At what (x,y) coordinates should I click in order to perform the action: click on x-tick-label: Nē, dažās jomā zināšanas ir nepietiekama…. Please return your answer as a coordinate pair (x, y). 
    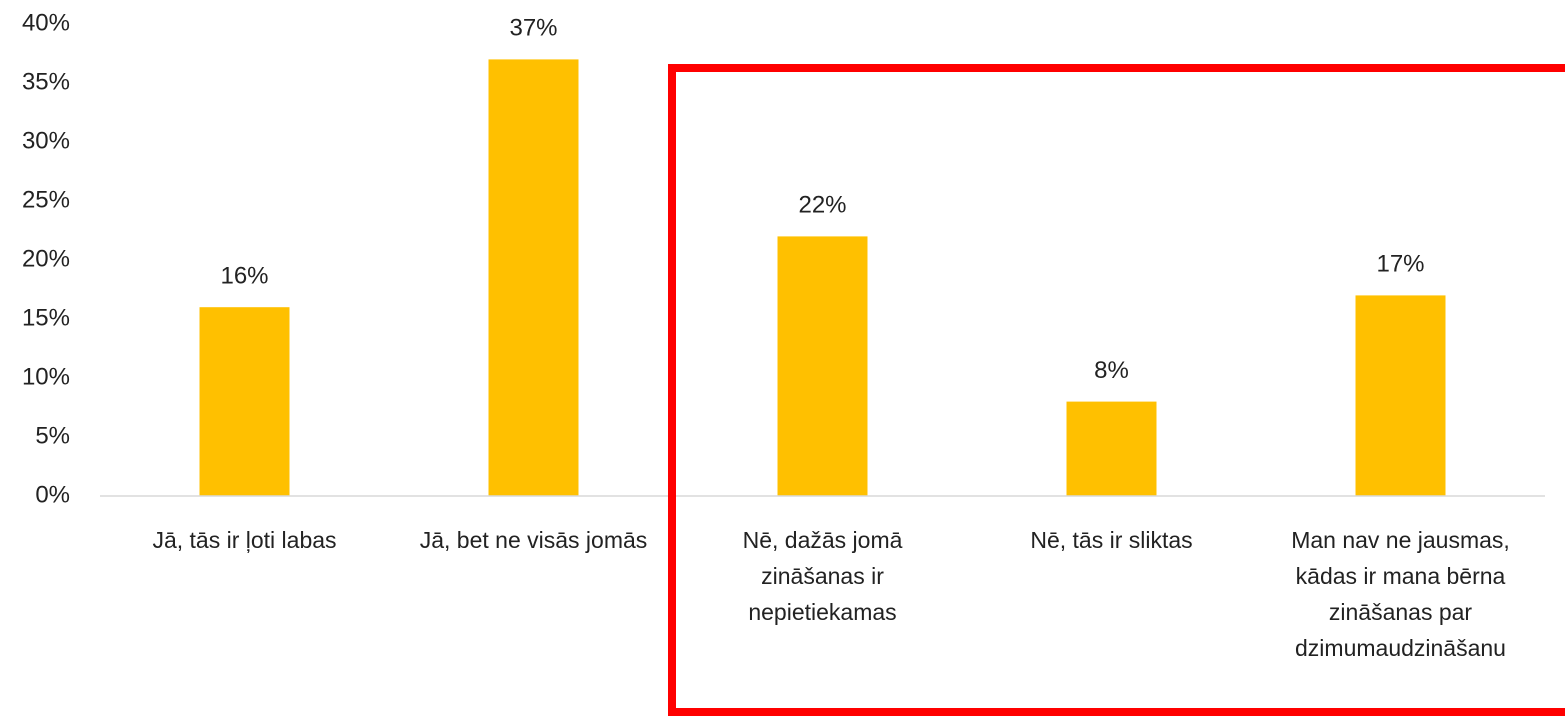
    Looking at the image, I should click on (822, 576).